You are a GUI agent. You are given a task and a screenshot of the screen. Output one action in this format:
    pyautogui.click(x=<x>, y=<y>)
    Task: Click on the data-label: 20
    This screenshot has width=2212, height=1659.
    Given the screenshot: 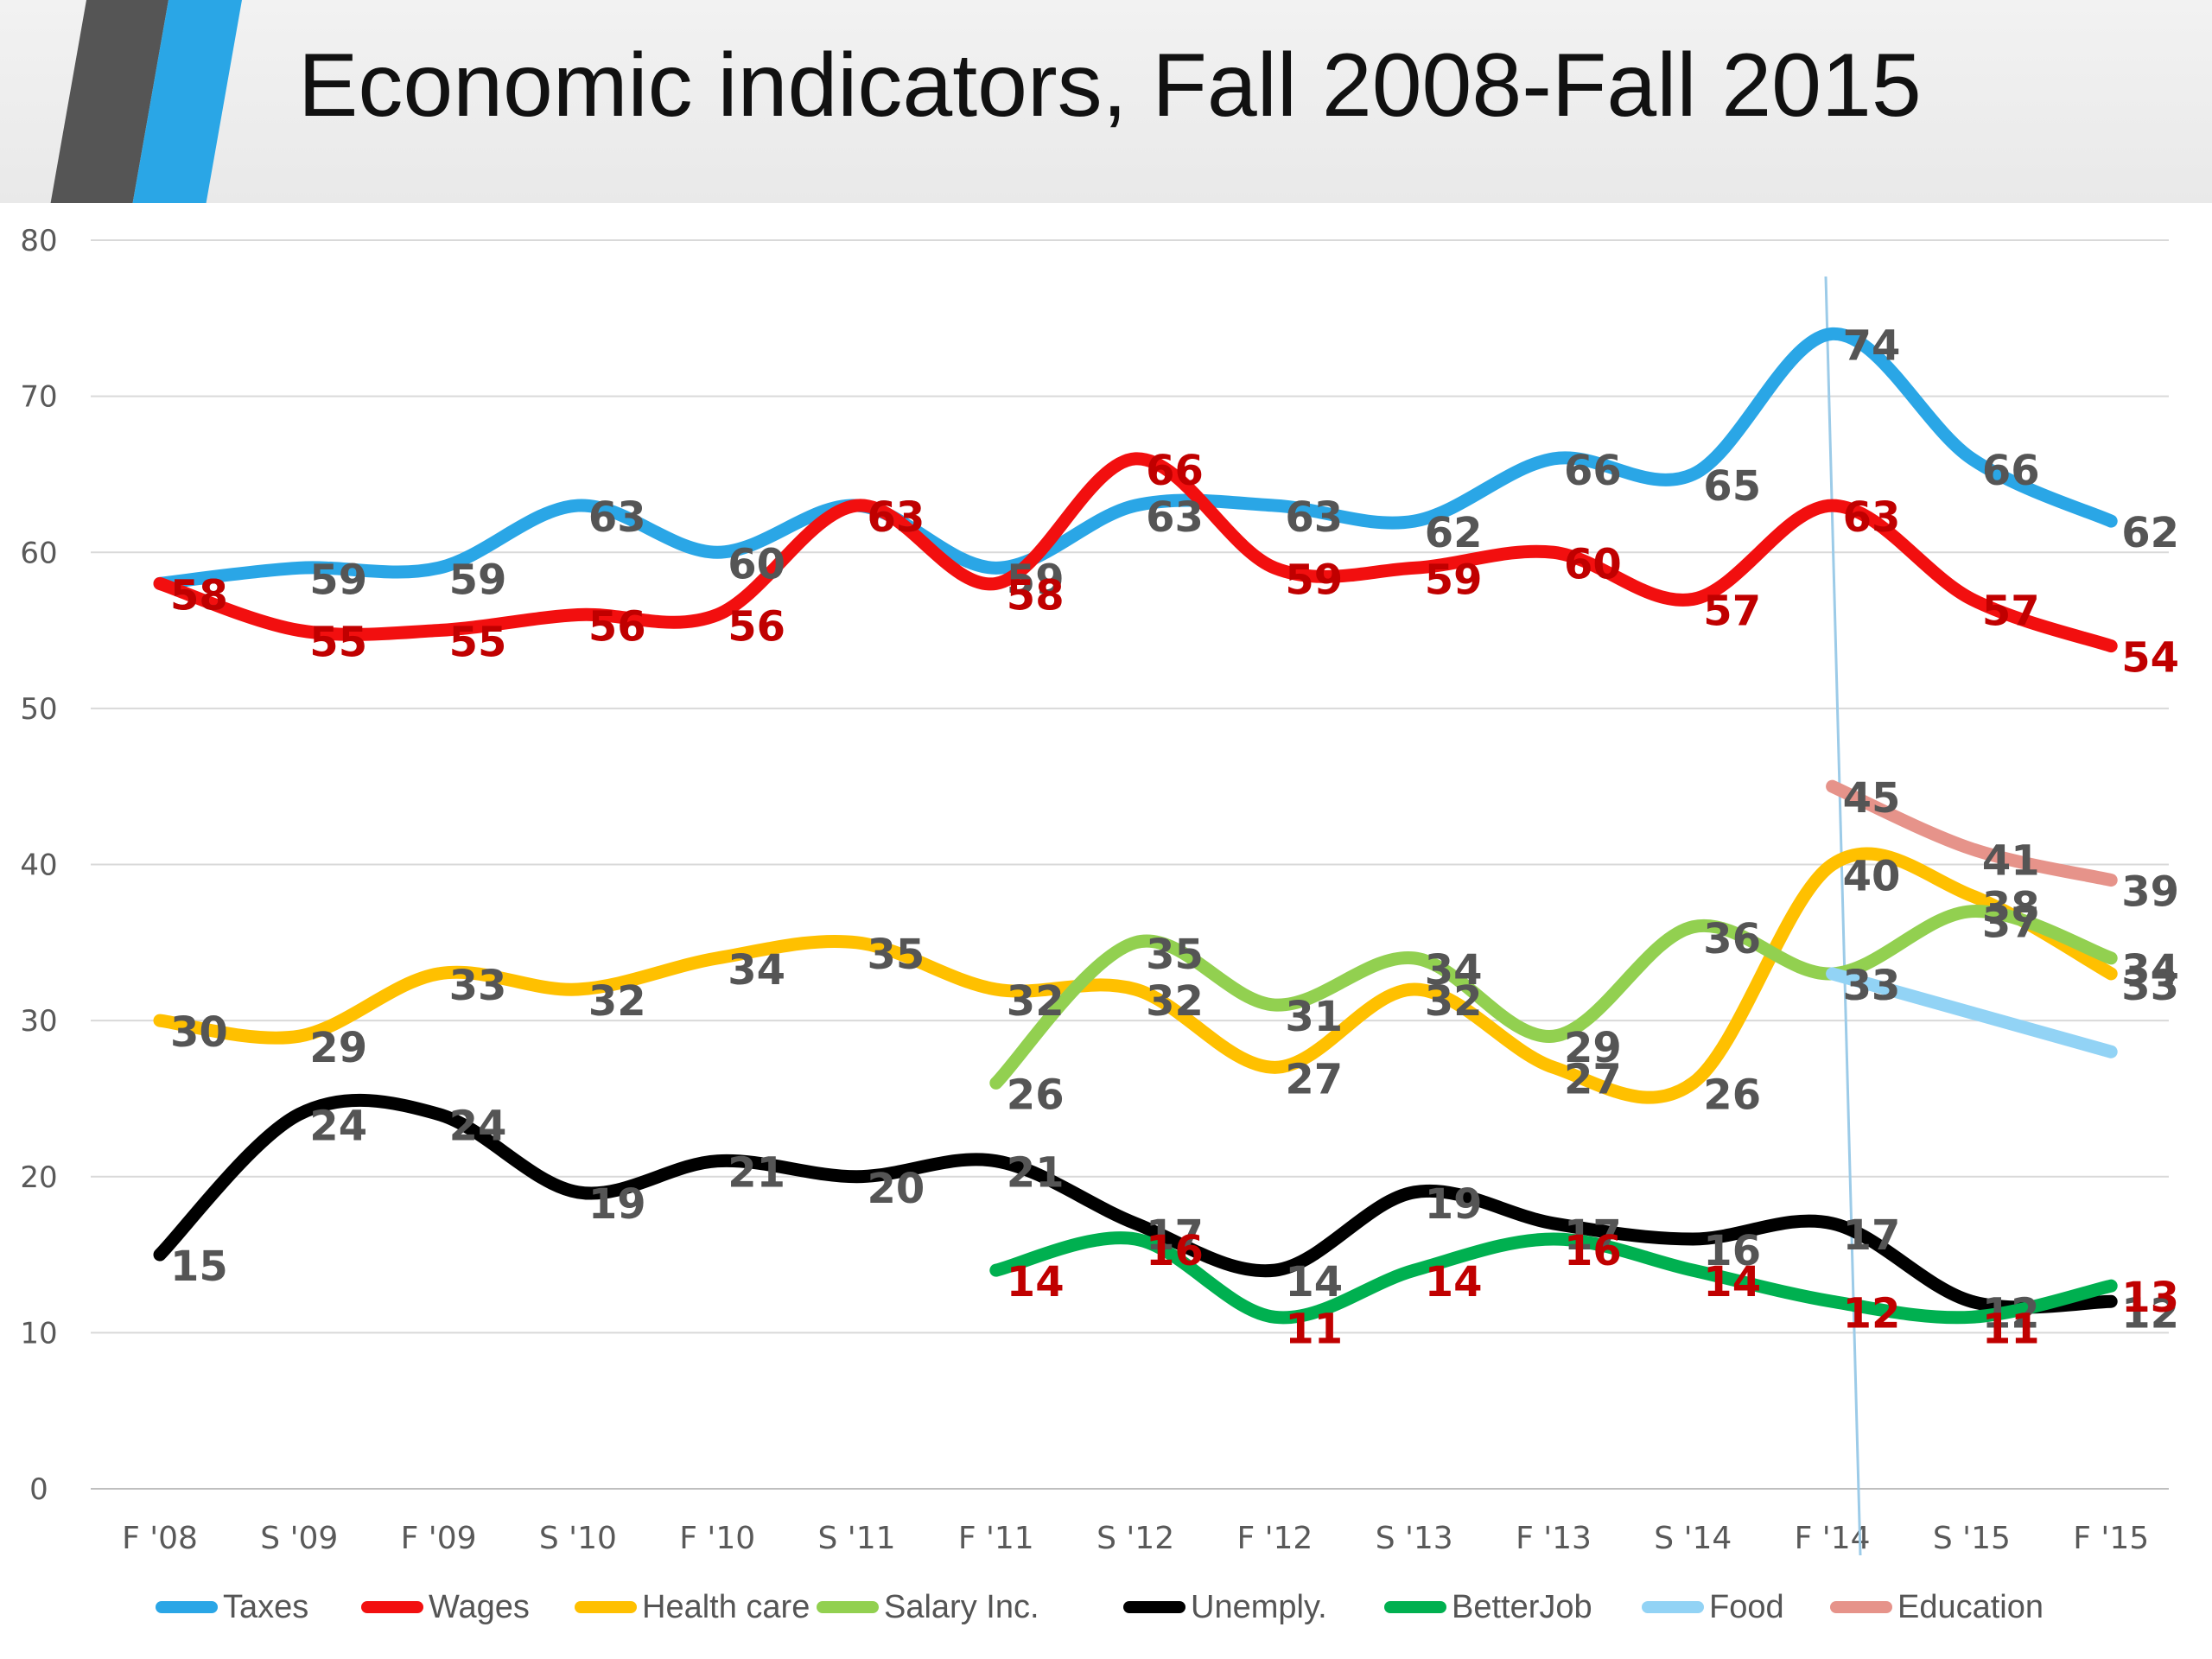 What is the action you would take?
    pyautogui.click(x=897, y=1189)
    